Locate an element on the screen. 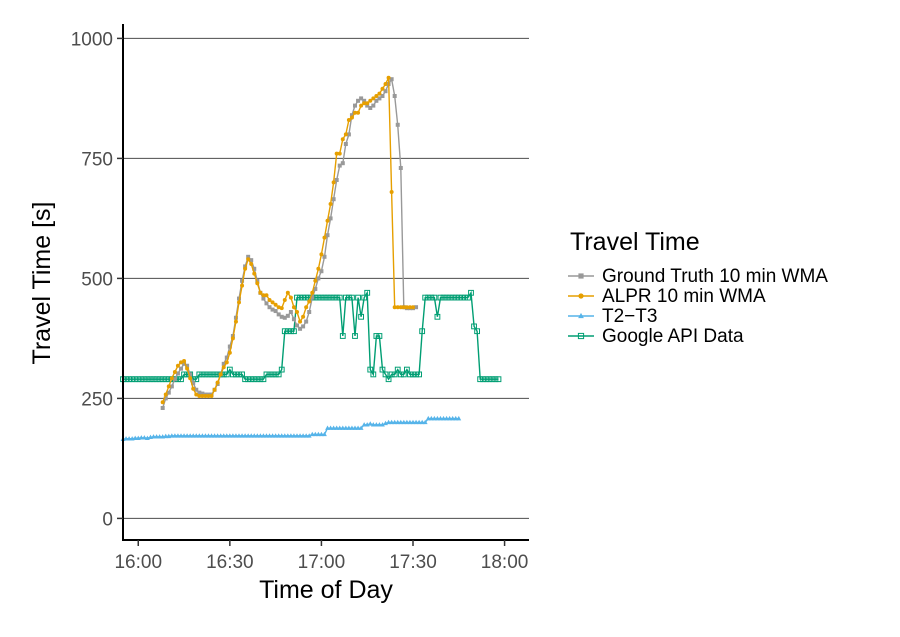 This screenshot has height=637, width=900. x-tick-label: 17:00 is located at coordinates (322, 562).